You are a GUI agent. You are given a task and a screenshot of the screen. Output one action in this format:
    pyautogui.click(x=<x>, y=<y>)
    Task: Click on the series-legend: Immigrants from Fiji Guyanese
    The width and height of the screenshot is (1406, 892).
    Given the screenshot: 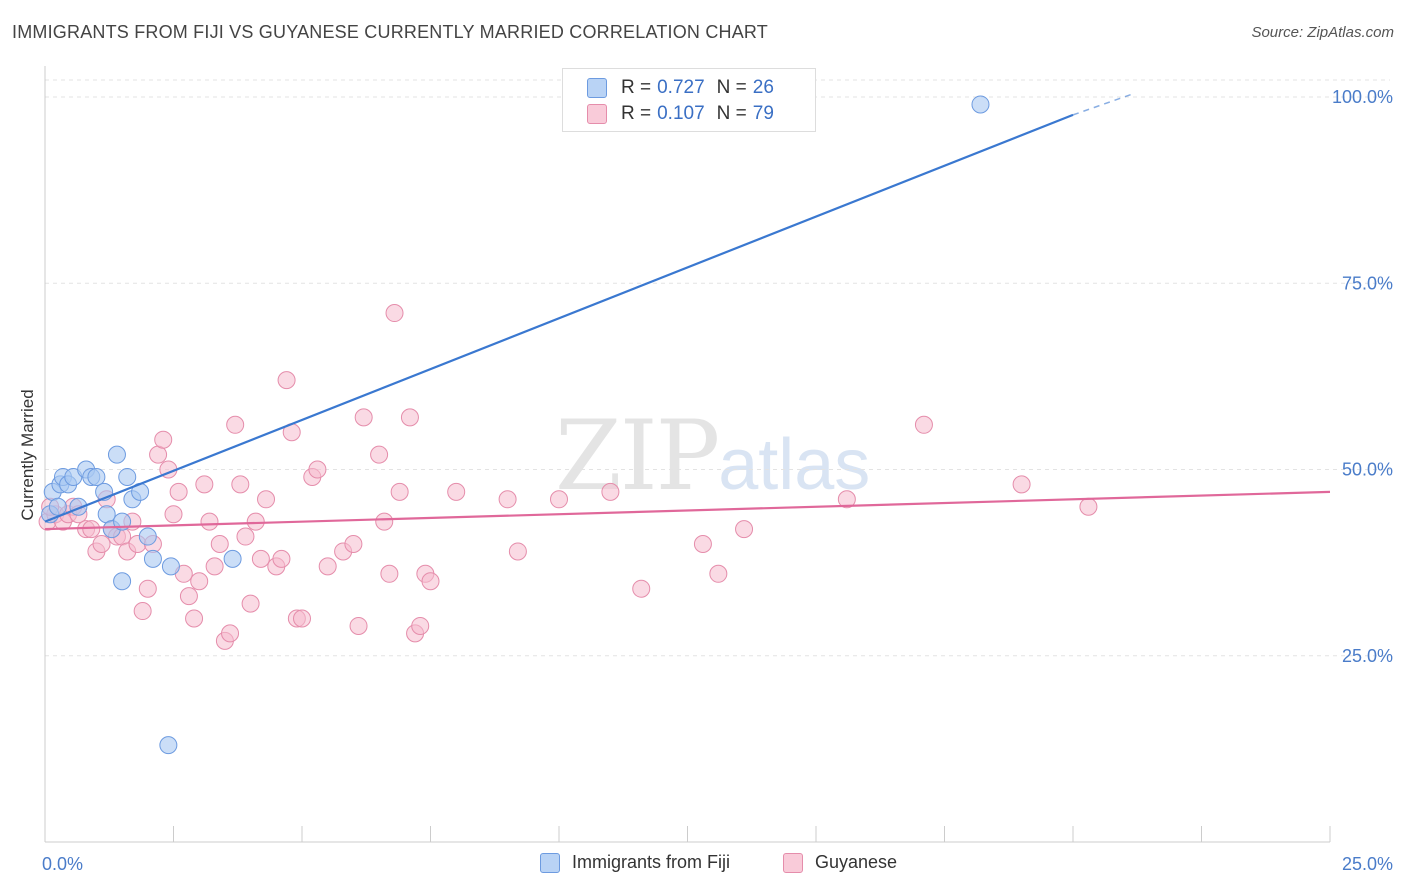 What is the action you would take?
    pyautogui.click(x=703, y=865)
    